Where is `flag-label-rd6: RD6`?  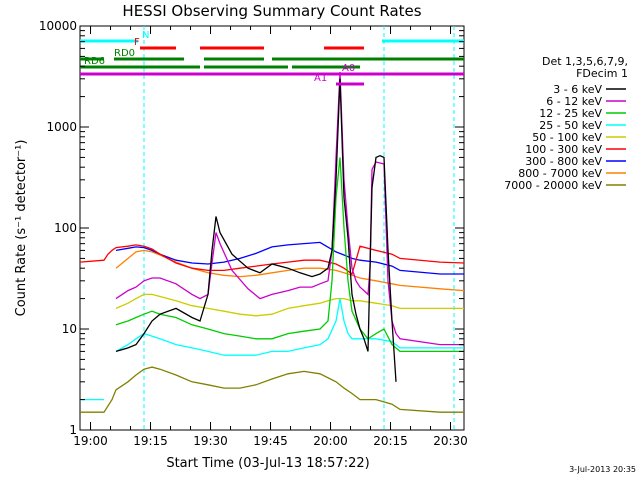 flag-label-rd6: RD6 is located at coordinates (94, 61).